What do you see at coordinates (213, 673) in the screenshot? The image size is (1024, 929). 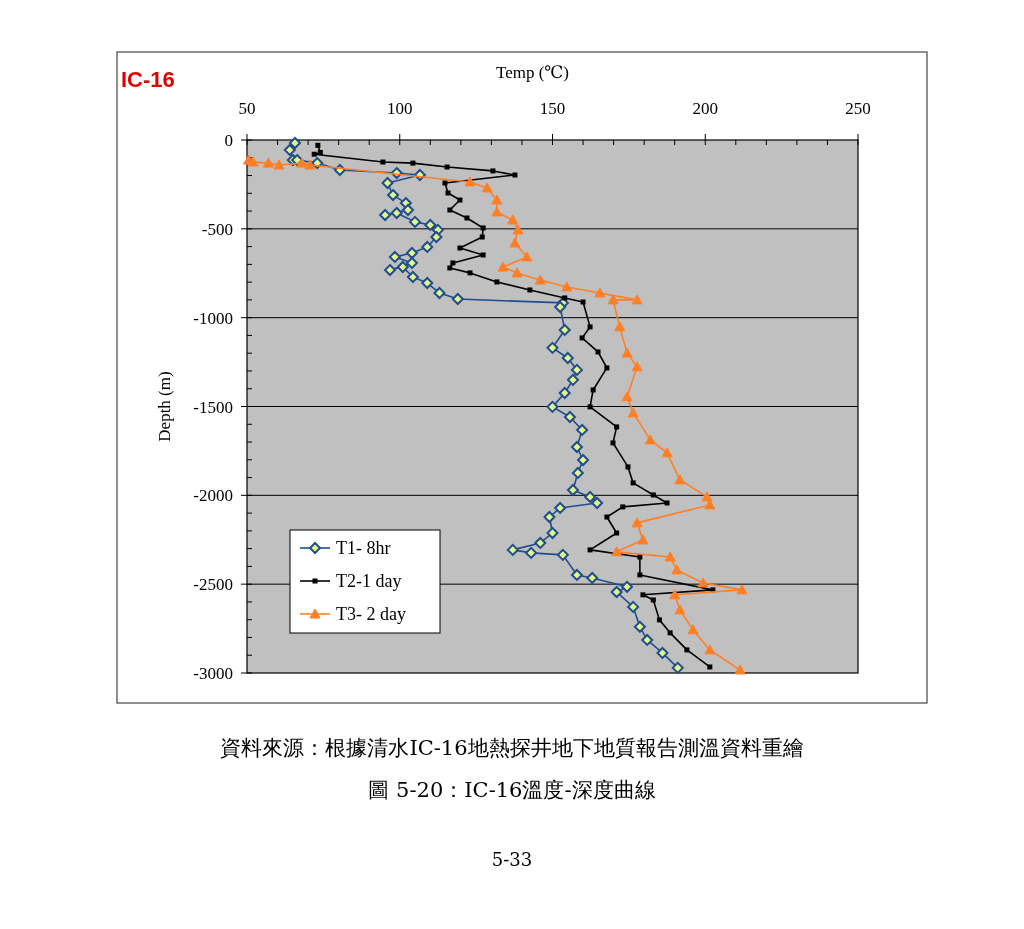 I see `y-tick-label: -3000` at bounding box center [213, 673].